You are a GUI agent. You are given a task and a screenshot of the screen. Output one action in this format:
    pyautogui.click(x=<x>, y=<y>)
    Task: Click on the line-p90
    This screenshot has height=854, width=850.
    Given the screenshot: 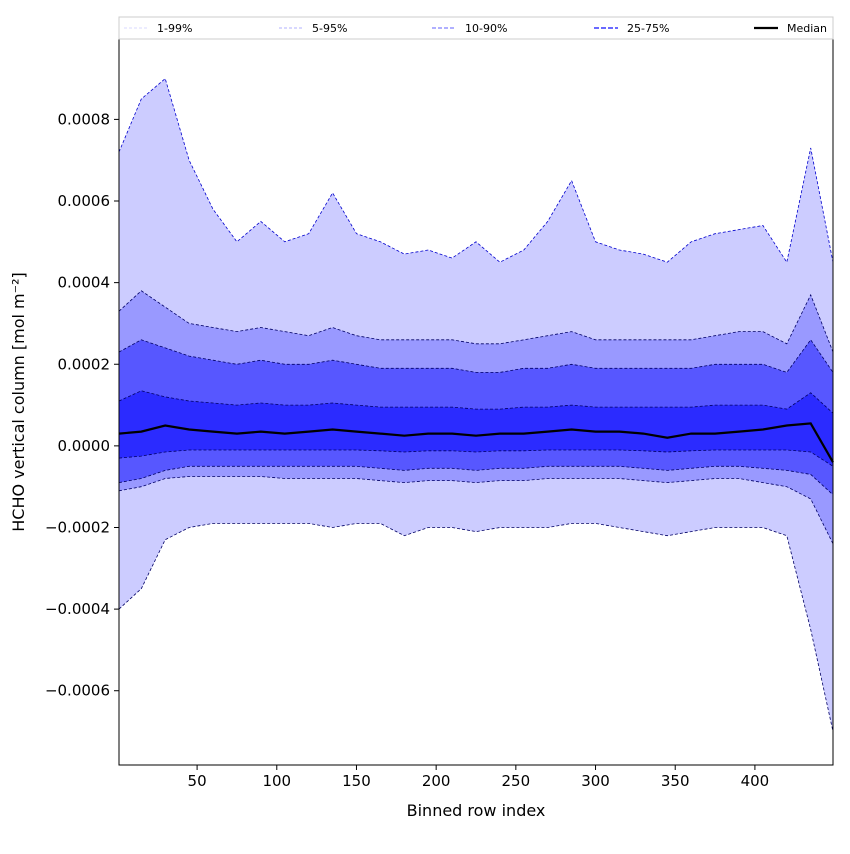 What is the action you would take?
    pyautogui.click(x=476, y=356)
    